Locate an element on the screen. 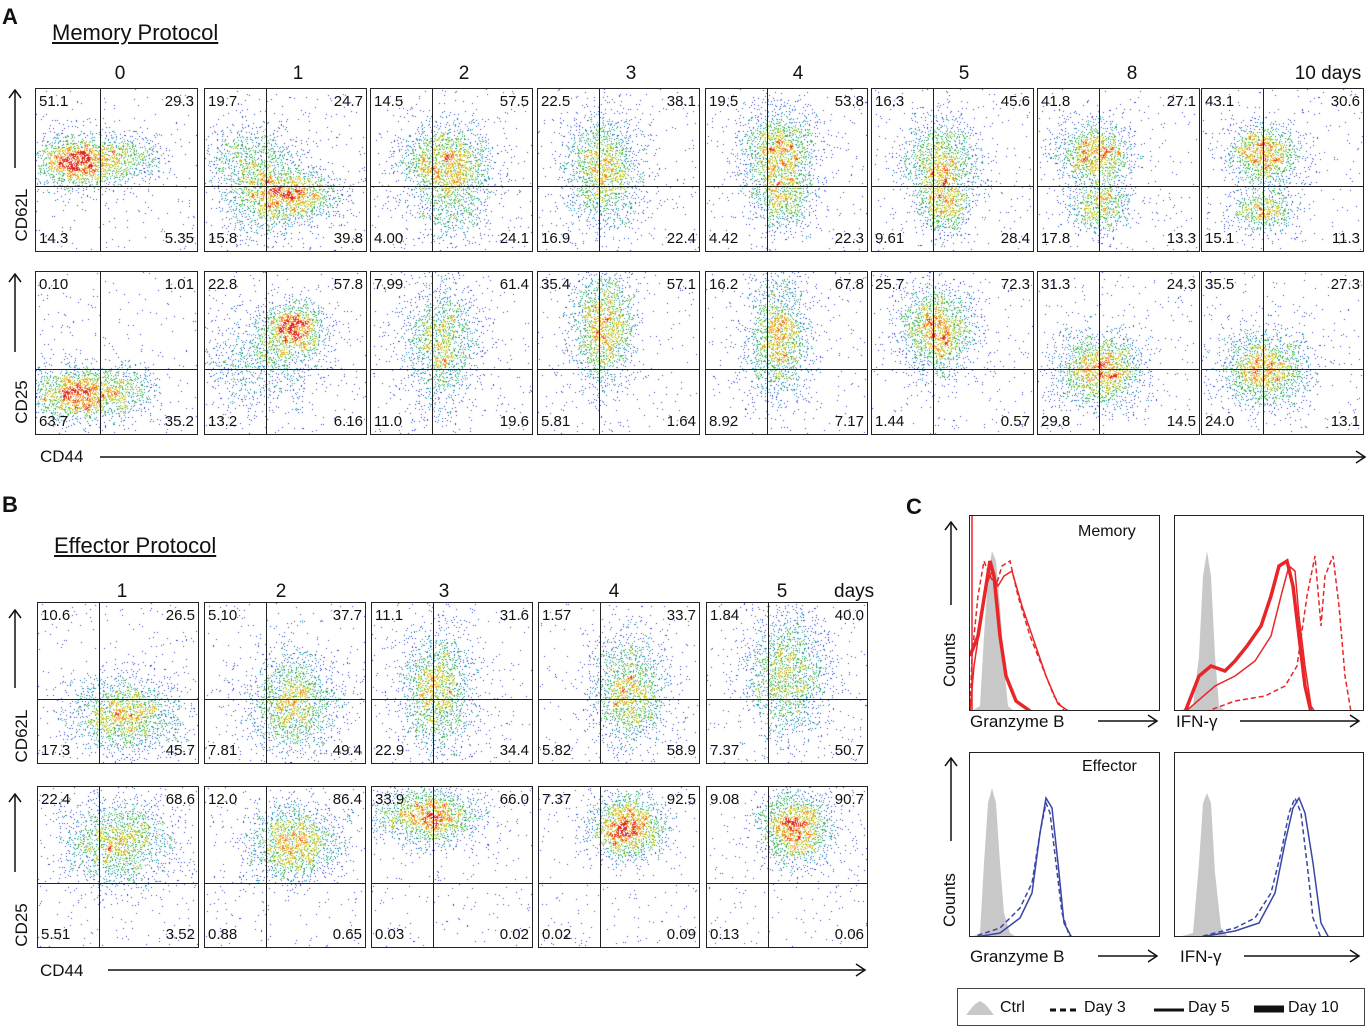 This screenshot has width=1369, height=1030. quadrant-value-tl: 35.5 is located at coordinates (1220, 284).